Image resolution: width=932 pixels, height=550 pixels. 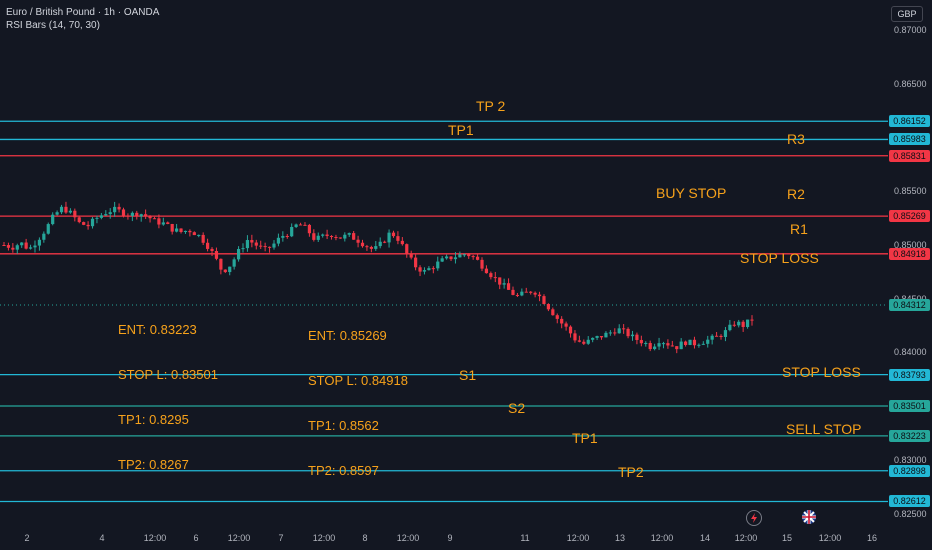 I want to click on lightning-icon, so click(x=754, y=518).